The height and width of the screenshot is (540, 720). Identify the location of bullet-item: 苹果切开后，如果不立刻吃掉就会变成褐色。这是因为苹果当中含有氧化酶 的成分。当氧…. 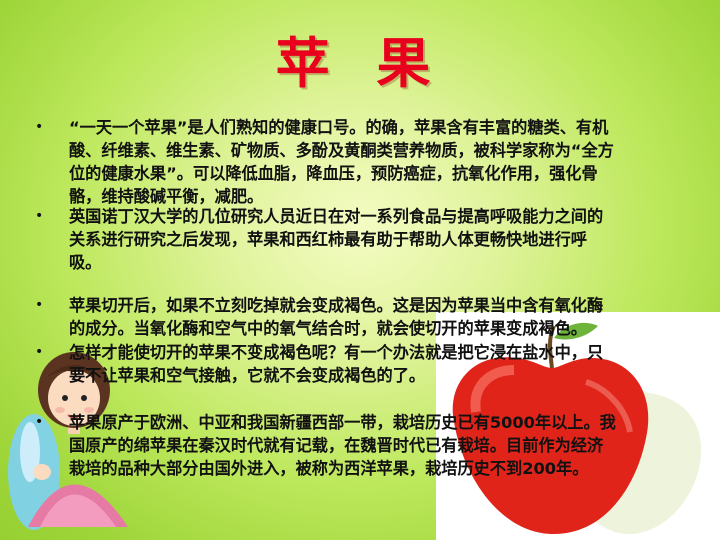
(356, 317).